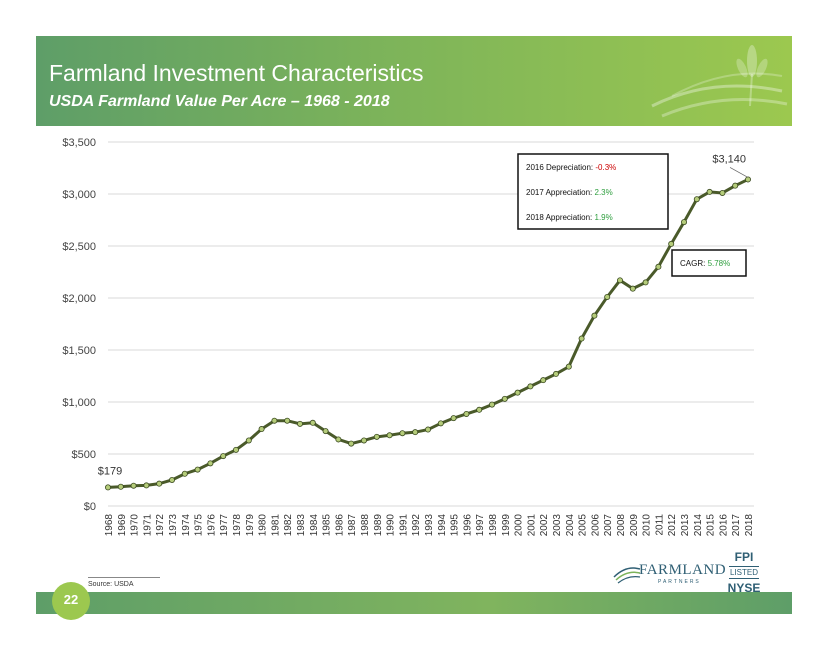  I want to click on x-tick-label: 2005, so click(583, 525).